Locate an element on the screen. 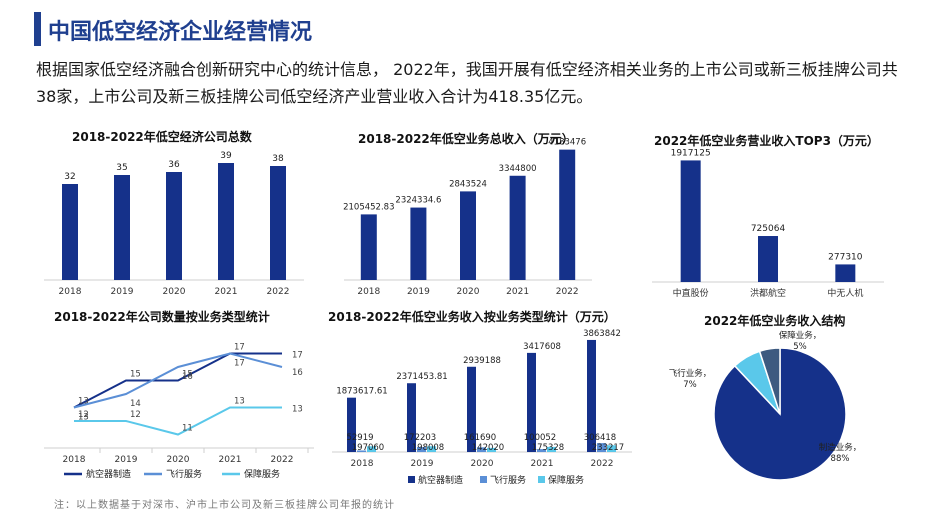 This screenshot has width=934, height=516. pie-value-2: 5% is located at coordinates (800, 347).